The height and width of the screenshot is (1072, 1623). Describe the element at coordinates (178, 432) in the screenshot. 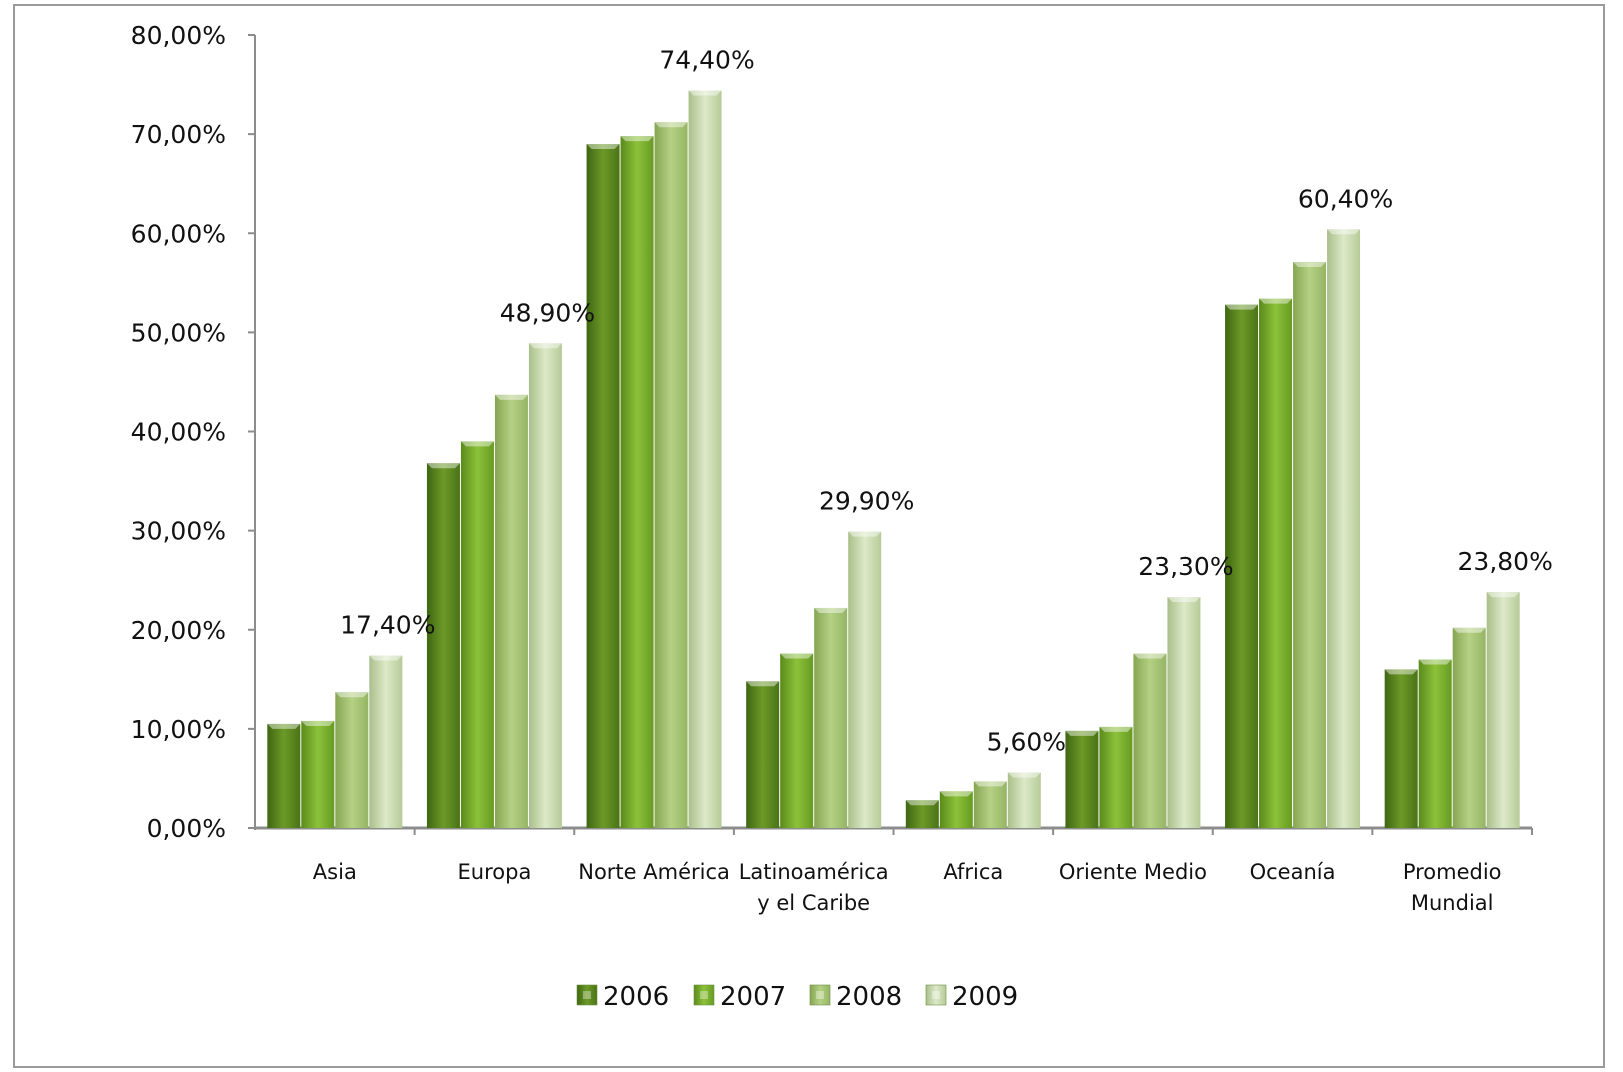

I see `y-tick-label: 40,00%` at that location.